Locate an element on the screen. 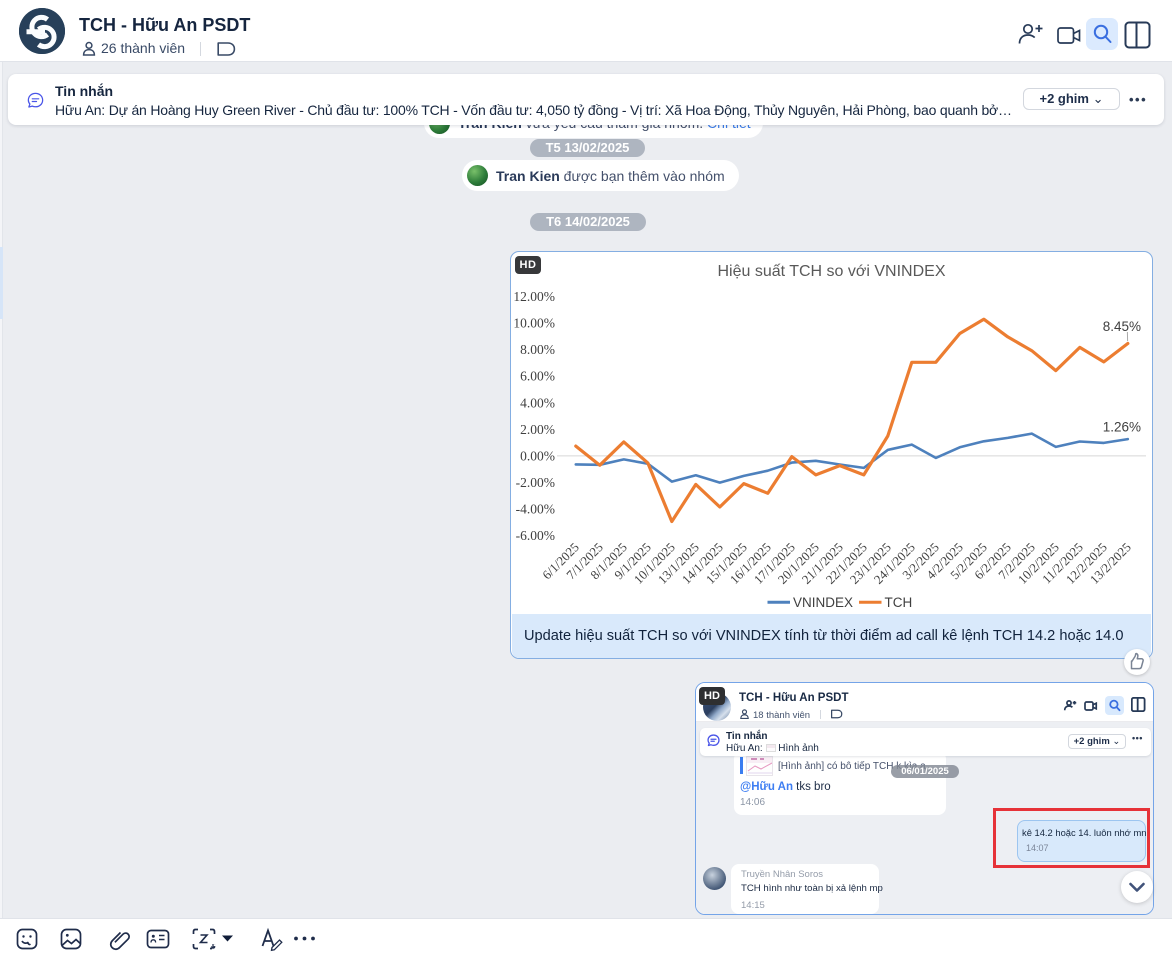  svg-text: -4.00% is located at coordinates (535, 509).